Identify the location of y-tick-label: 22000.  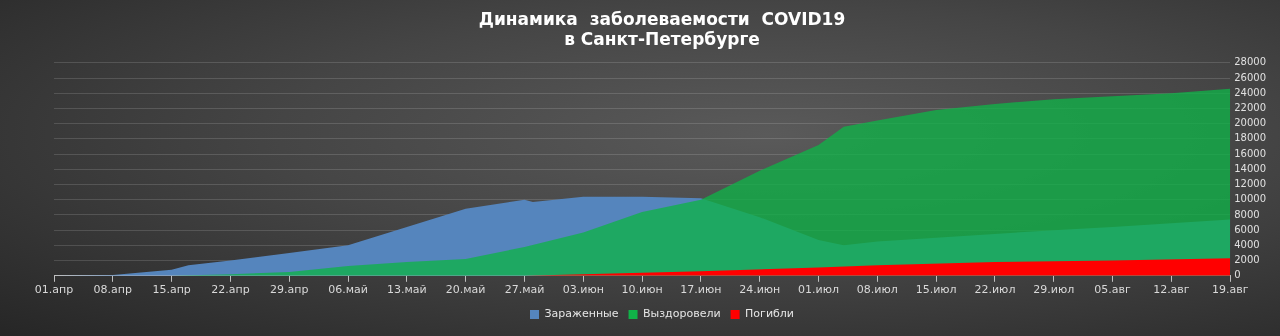
(1250, 108).